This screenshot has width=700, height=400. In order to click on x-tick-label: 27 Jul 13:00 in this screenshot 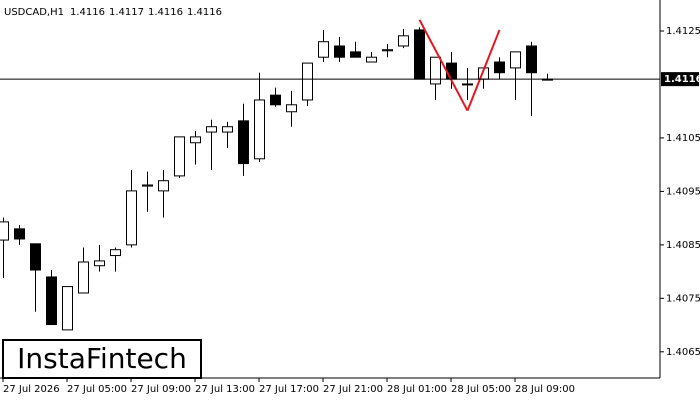, I will do `click(225, 389)`.